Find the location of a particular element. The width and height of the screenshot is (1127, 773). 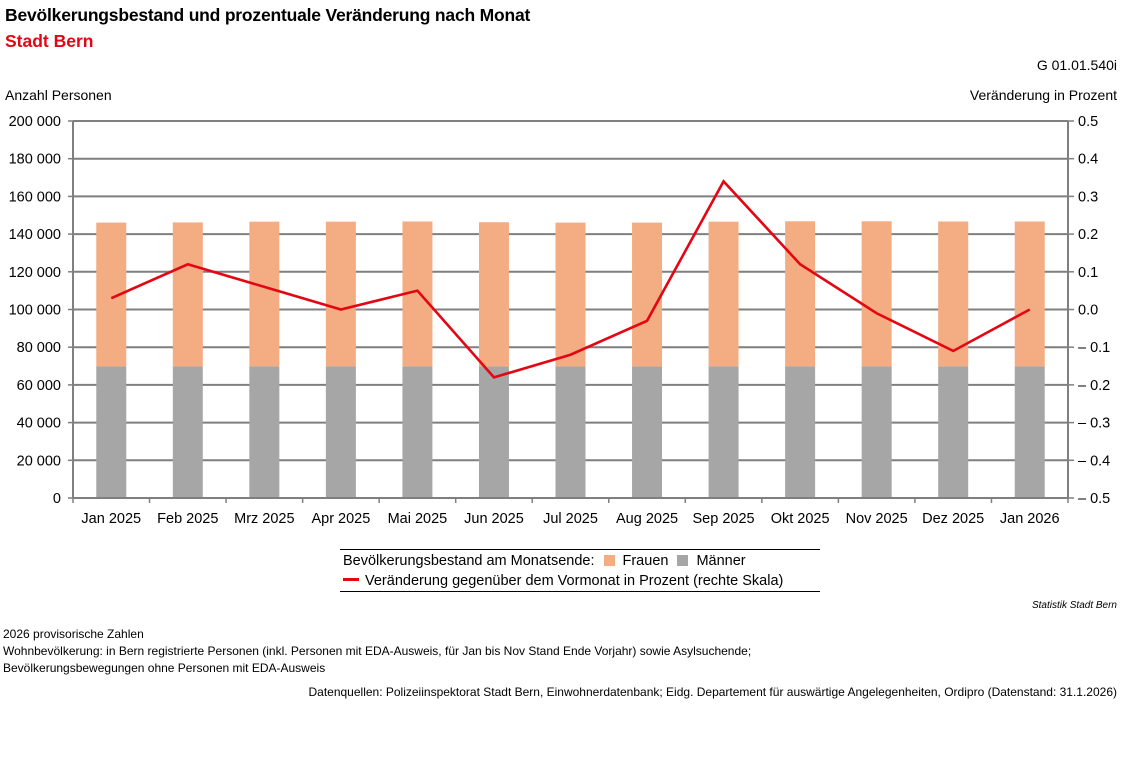

y-left-tick-label: 60 000 is located at coordinates (39, 386).